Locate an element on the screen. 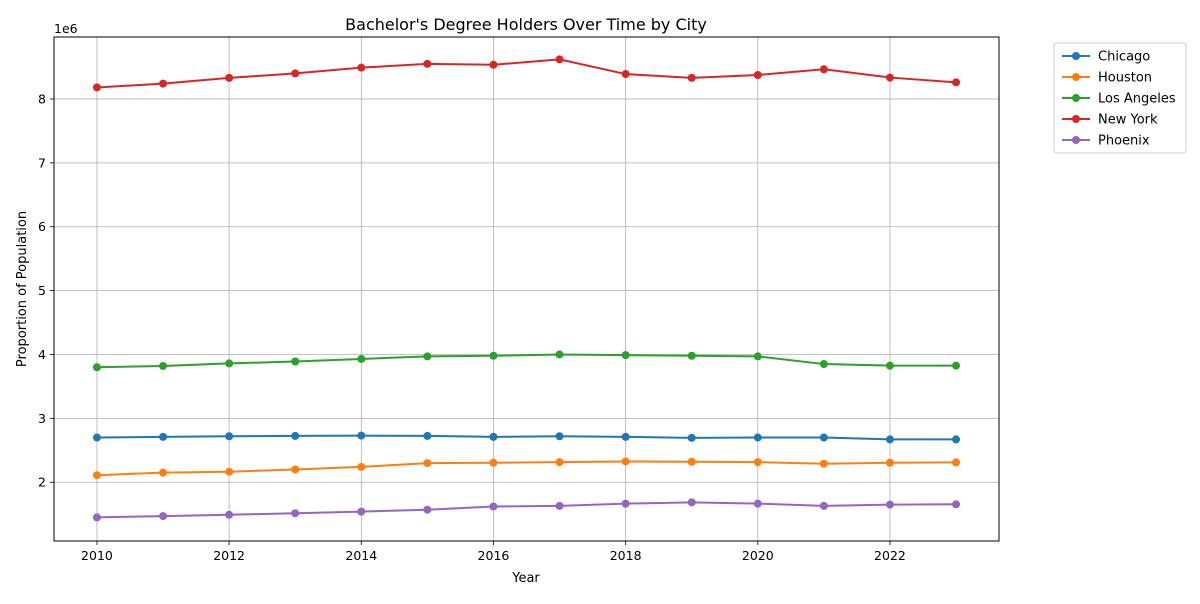  y-tick-label: 4 is located at coordinates (42, 354).